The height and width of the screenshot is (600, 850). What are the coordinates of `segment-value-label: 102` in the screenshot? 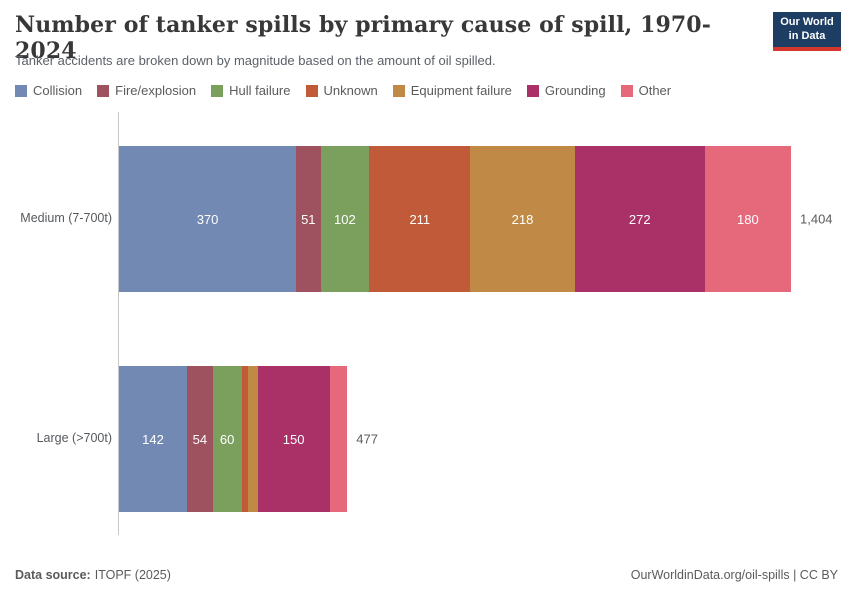 It's located at (345, 219).